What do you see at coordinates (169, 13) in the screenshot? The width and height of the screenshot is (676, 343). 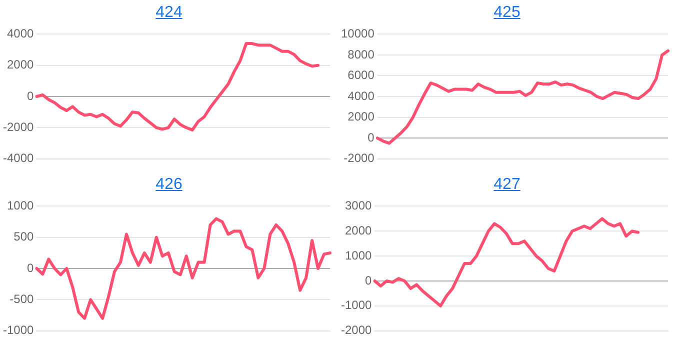 I see `chart-title: 424` at bounding box center [169, 13].